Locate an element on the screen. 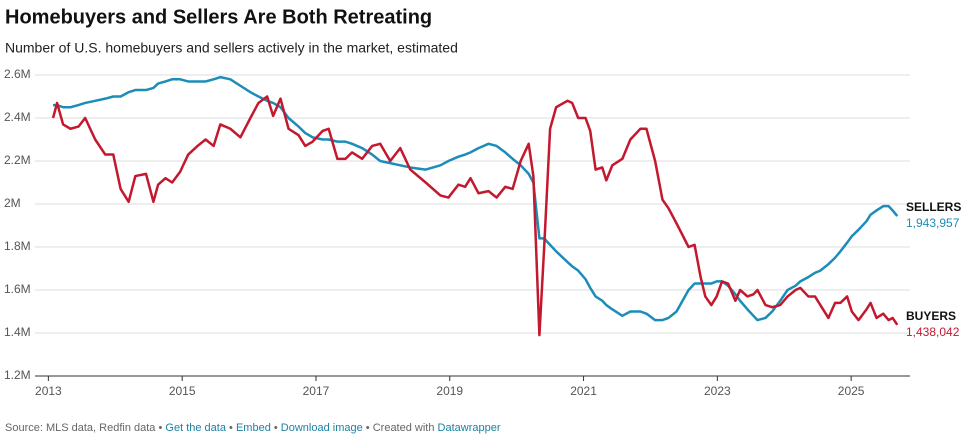 Image resolution: width=964 pixels, height=443 pixels. footer-link: Download image is located at coordinates (322, 428).